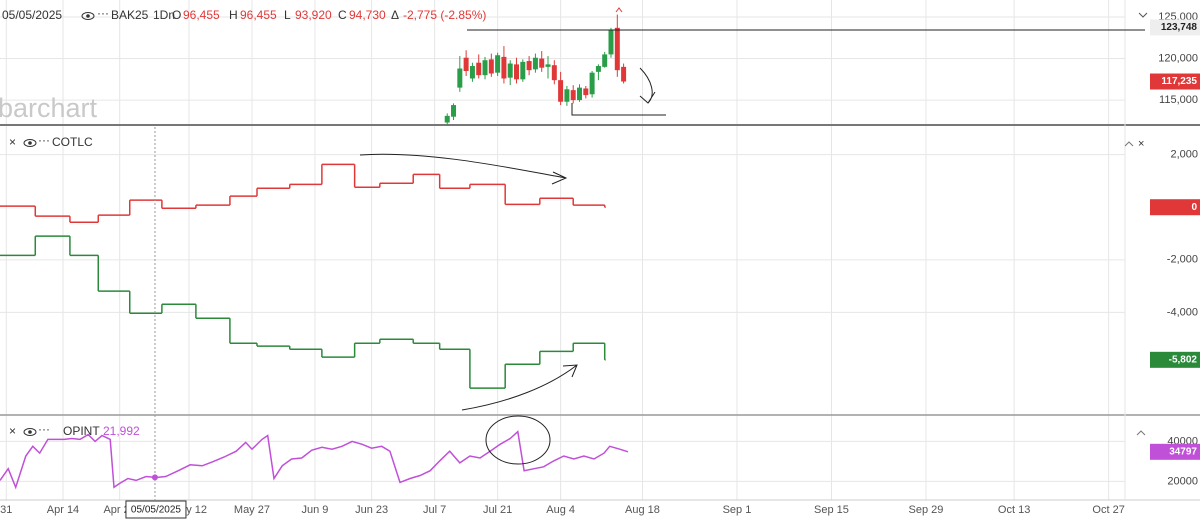  What do you see at coordinates (258, 15) in the screenshot?
I see `high-value: 96,455` at bounding box center [258, 15].